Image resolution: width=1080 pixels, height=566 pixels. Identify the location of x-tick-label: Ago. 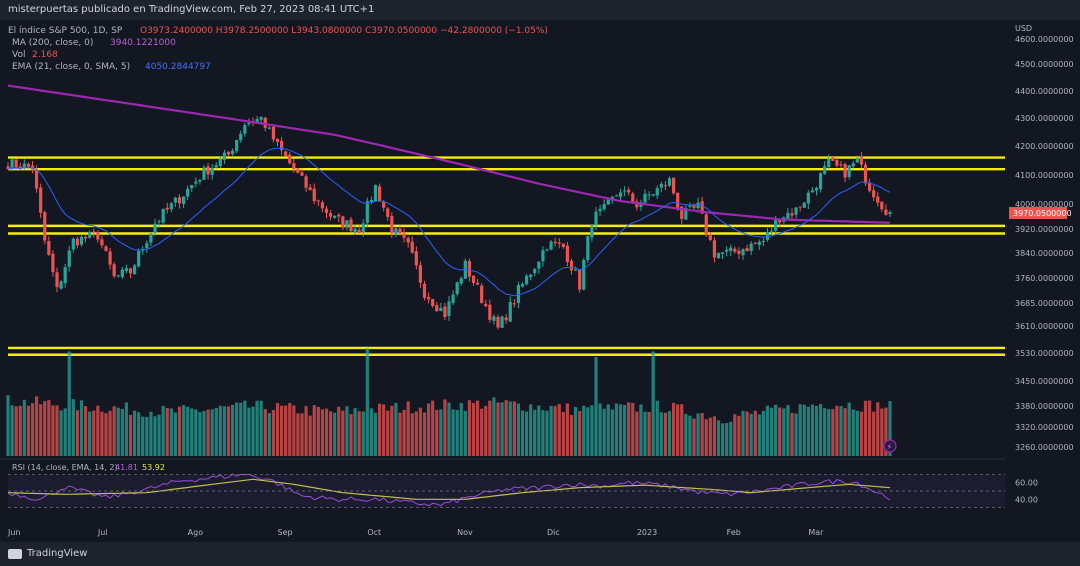
(196, 532).